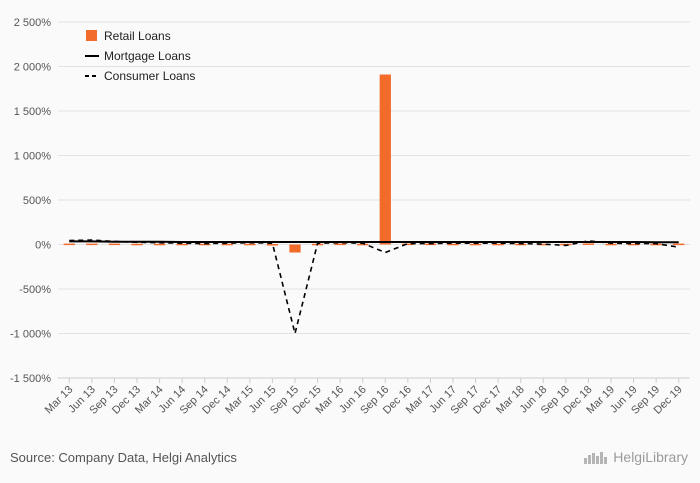 This screenshot has height=483, width=700. What do you see at coordinates (374, 242) in the screenshot?
I see `line-mortgage-loans` at bounding box center [374, 242].